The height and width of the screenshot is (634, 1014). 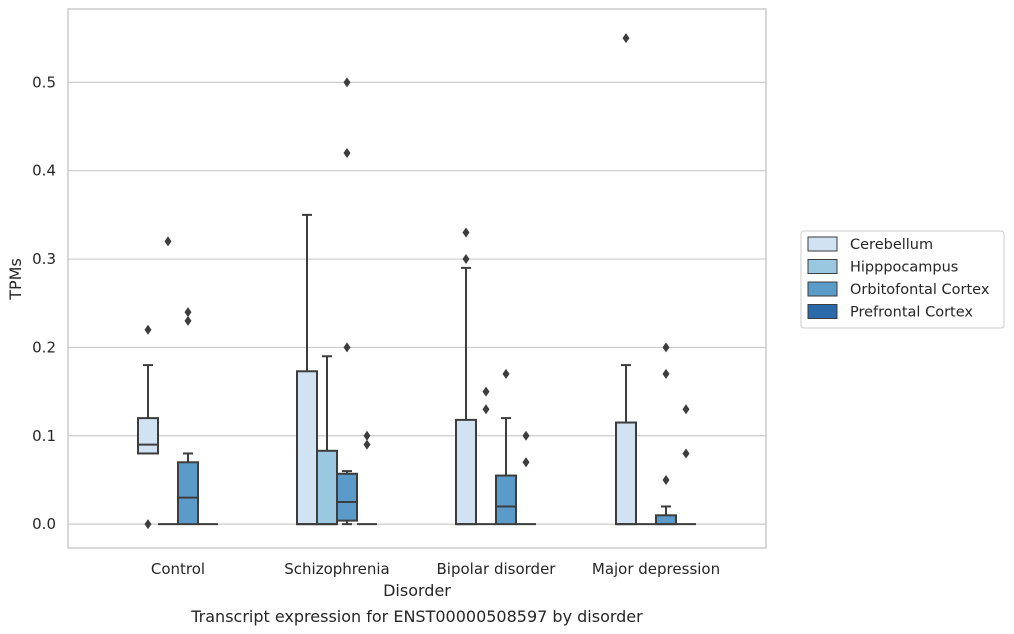 What do you see at coordinates (15, 279) in the screenshot?
I see `y-axis-title: TPMs` at bounding box center [15, 279].